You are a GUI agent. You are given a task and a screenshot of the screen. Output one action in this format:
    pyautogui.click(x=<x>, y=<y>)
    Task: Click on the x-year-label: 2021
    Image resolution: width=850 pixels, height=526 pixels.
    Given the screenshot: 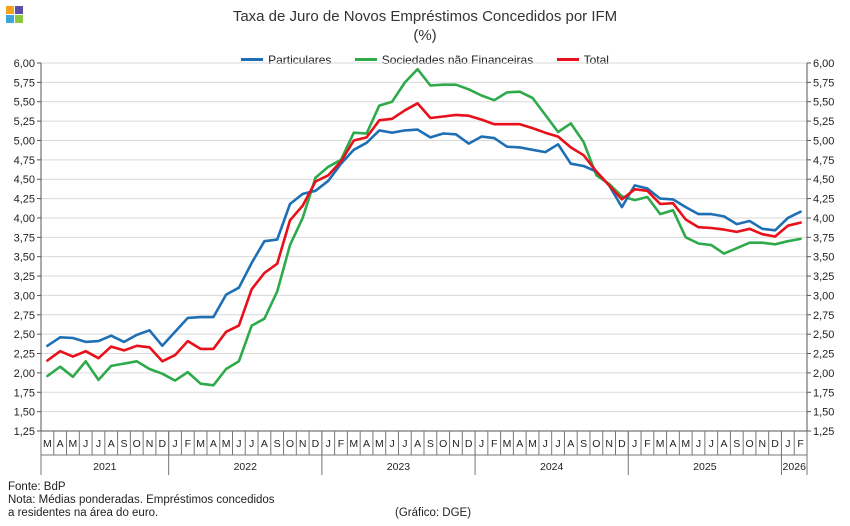 What is the action you would take?
    pyautogui.click(x=105, y=467)
    